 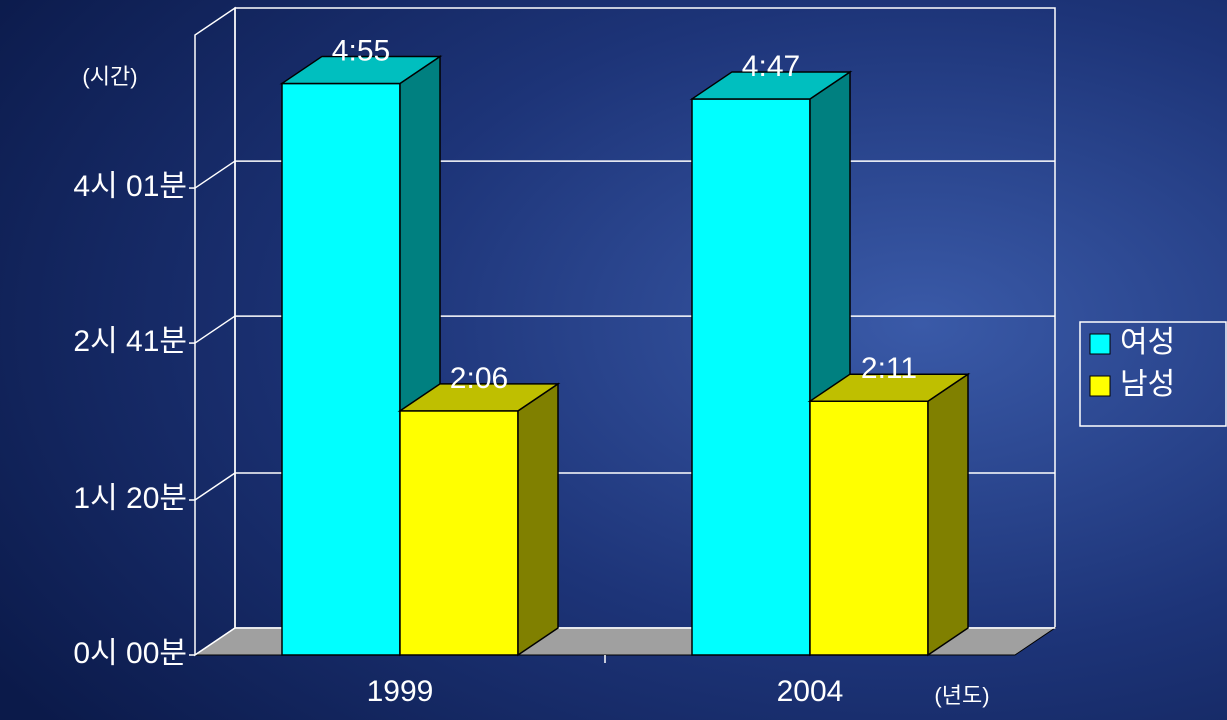 What do you see at coordinates (130, 498) in the screenshot?
I see `y-tick-label: 1시 20분` at bounding box center [130, 498].